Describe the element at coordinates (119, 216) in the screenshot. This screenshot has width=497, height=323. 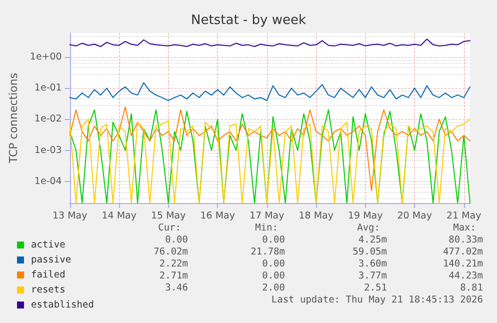
I see `x-tick-label: 14 May` at that location.